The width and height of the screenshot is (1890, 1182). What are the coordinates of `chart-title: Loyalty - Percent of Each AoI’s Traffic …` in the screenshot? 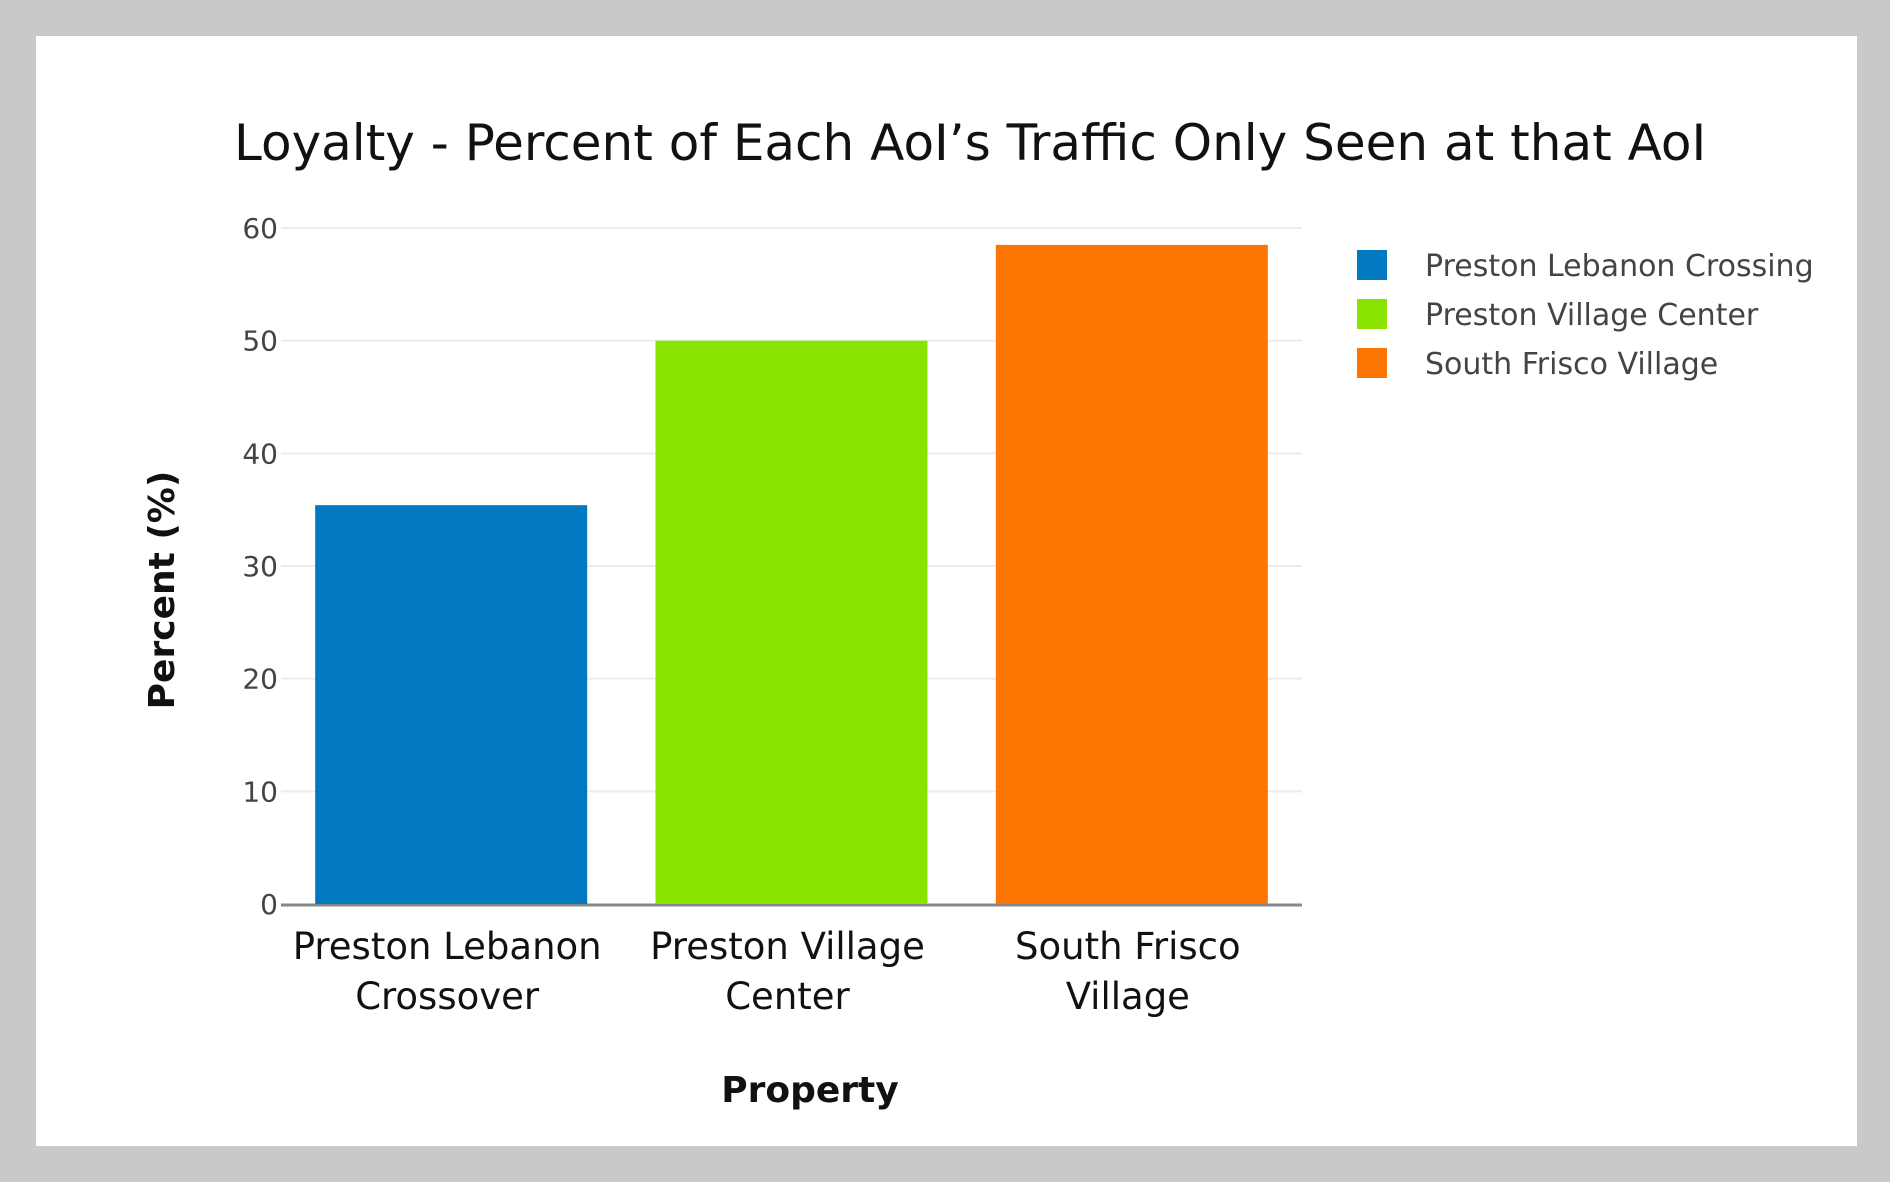 It's located at (970, 143).